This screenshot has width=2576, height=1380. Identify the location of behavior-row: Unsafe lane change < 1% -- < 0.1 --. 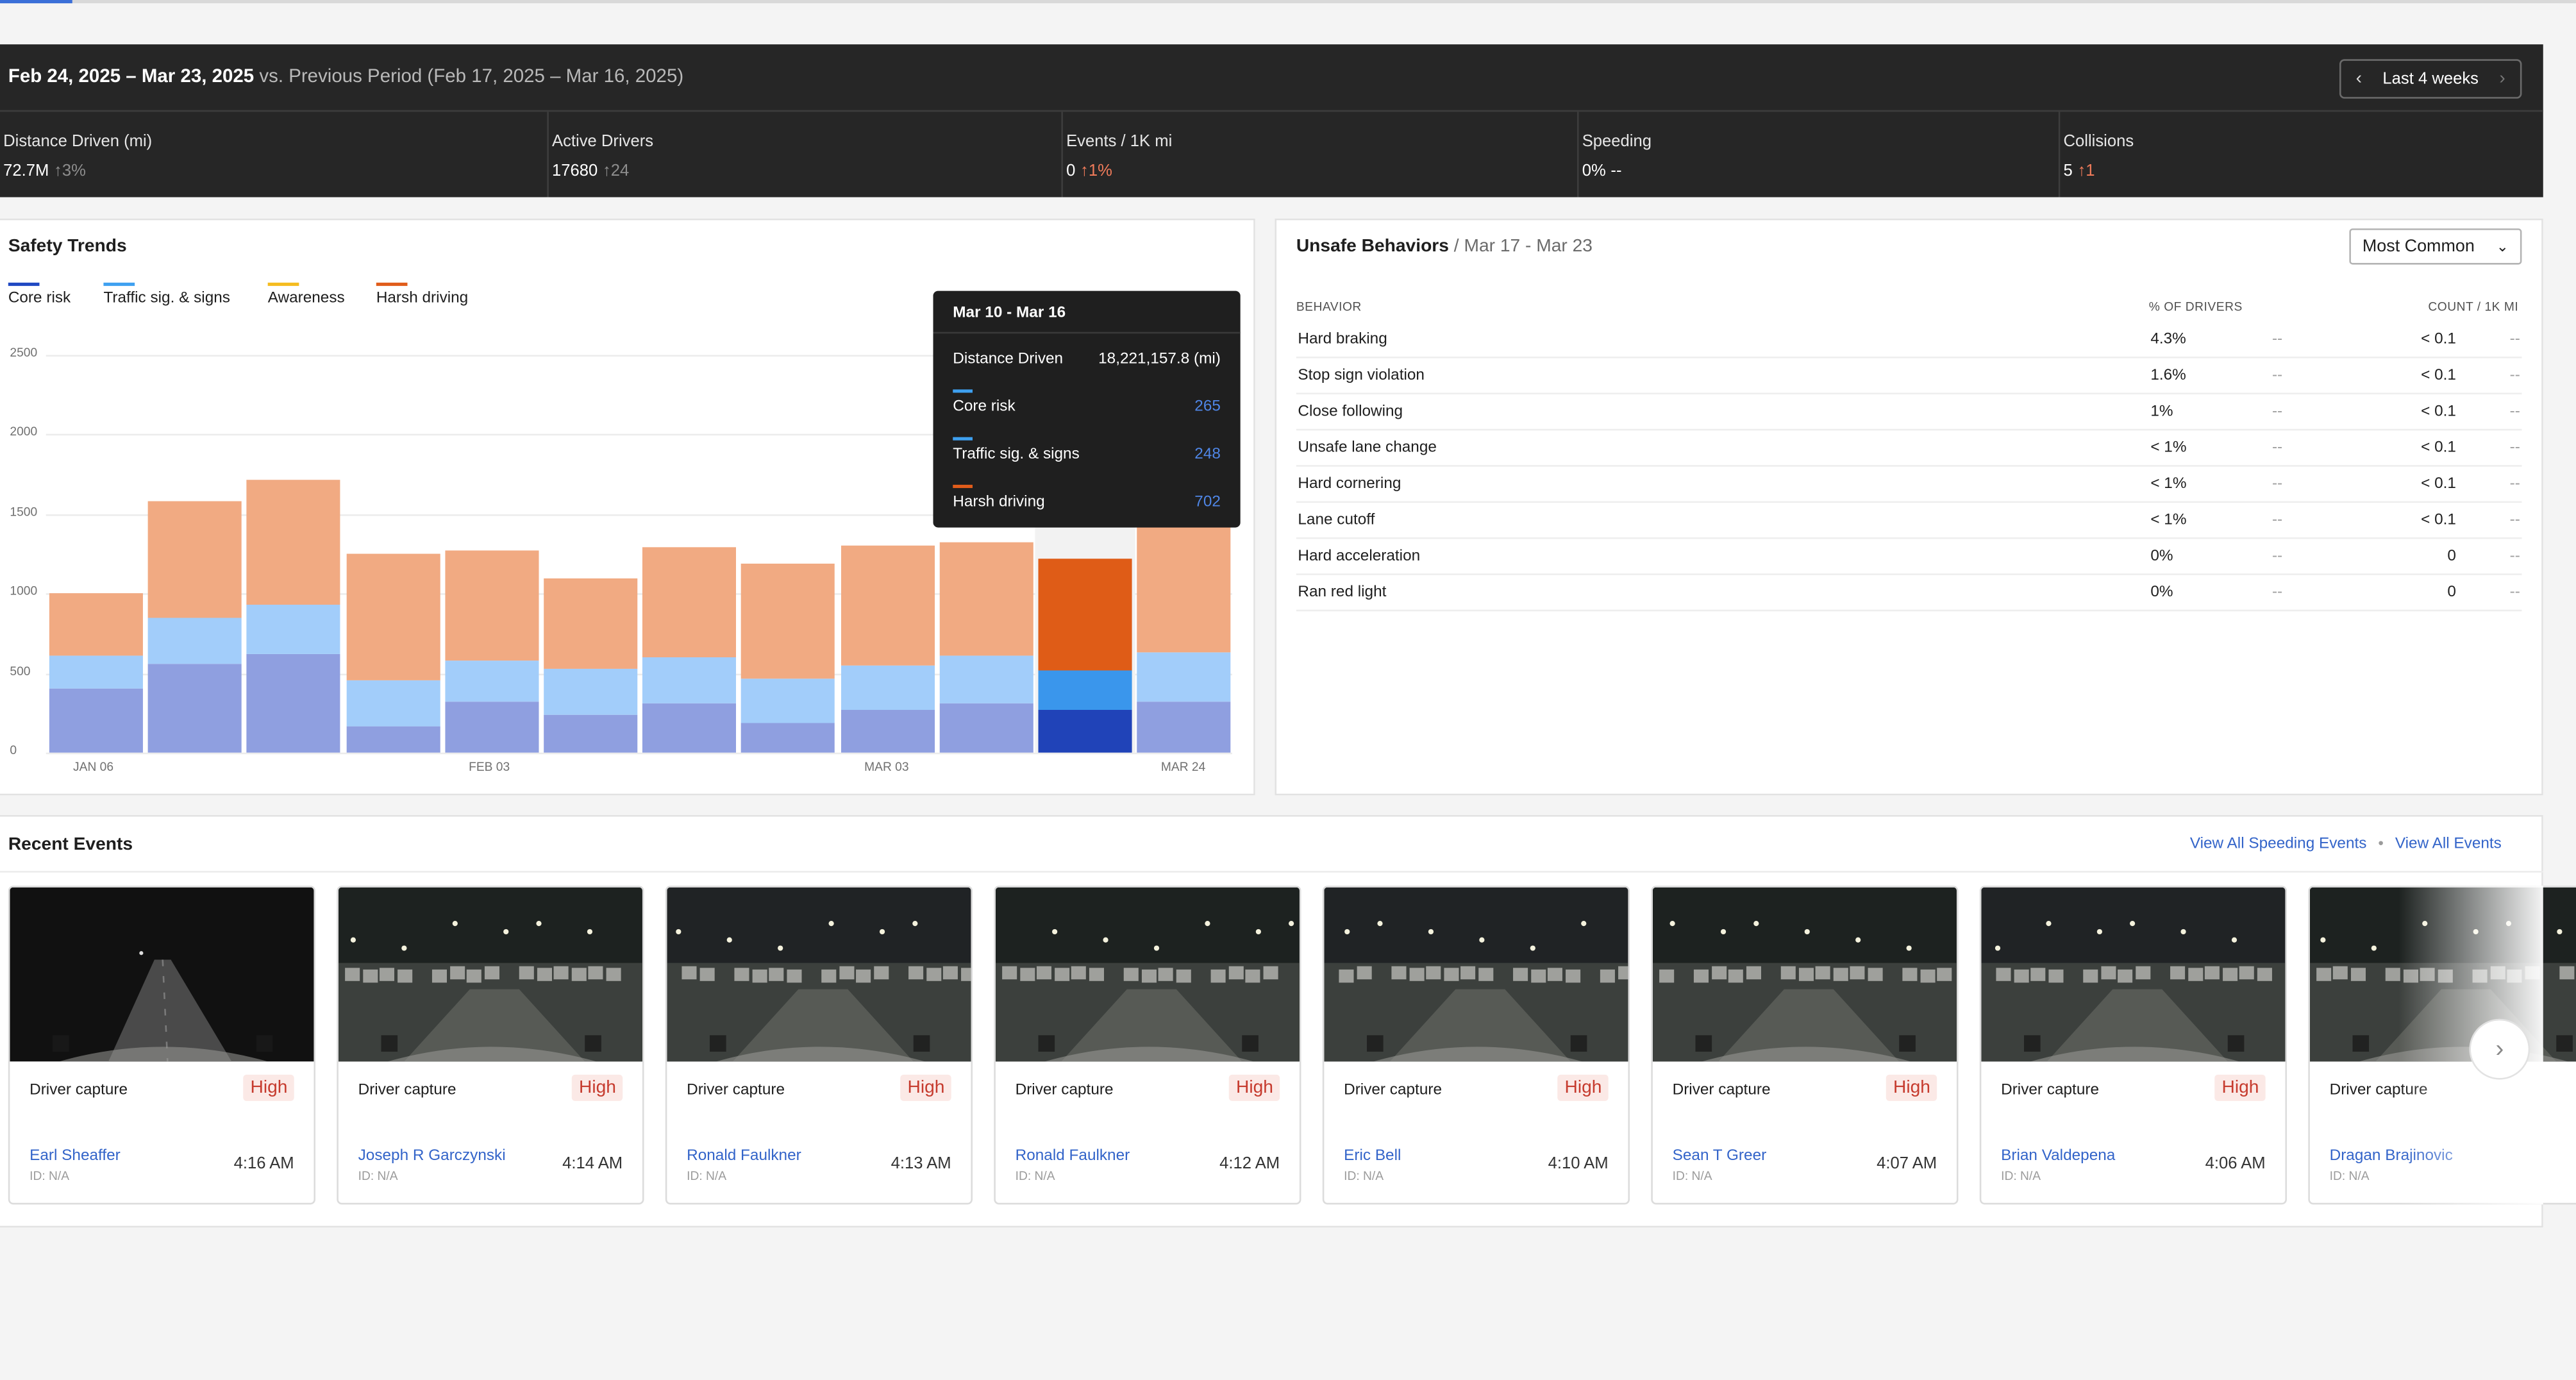
(1909, 448).